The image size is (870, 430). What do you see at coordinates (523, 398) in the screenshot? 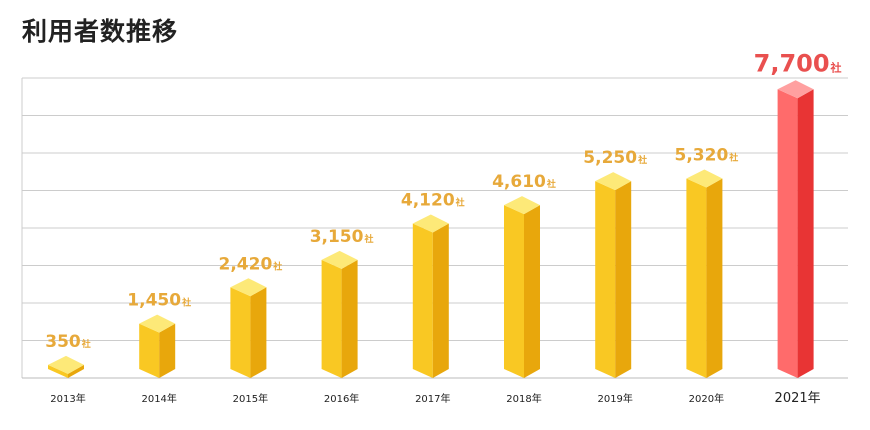
I see `x-tick-label: 2018年` at bounding box center [523, 398].